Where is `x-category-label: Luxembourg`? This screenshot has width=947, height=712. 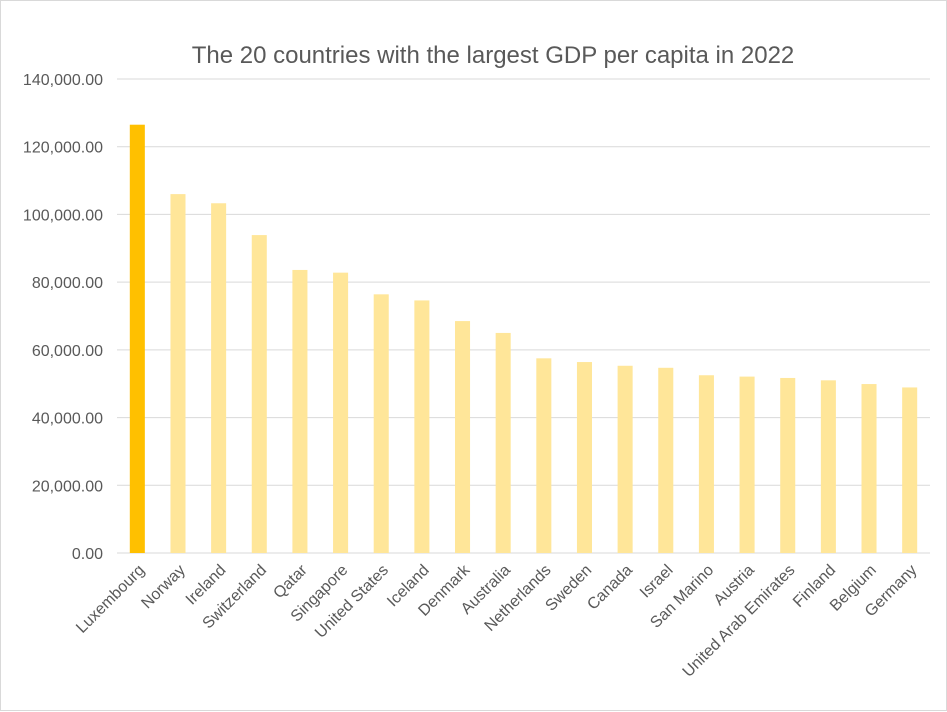 x-category-label: Luxembourg is located at coordinates (110, 599).